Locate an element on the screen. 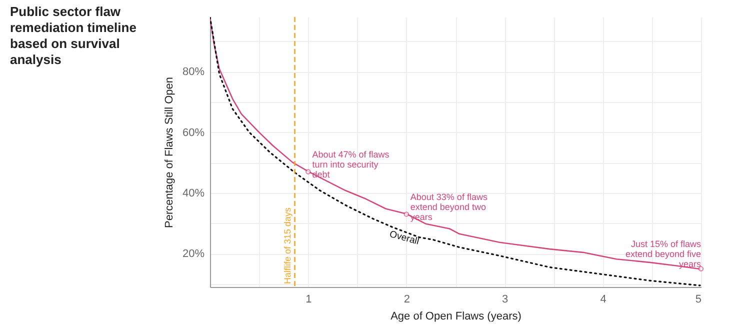 The image size is (731, 328). y-tick-label: 20% is located at coordinates (193, 254).